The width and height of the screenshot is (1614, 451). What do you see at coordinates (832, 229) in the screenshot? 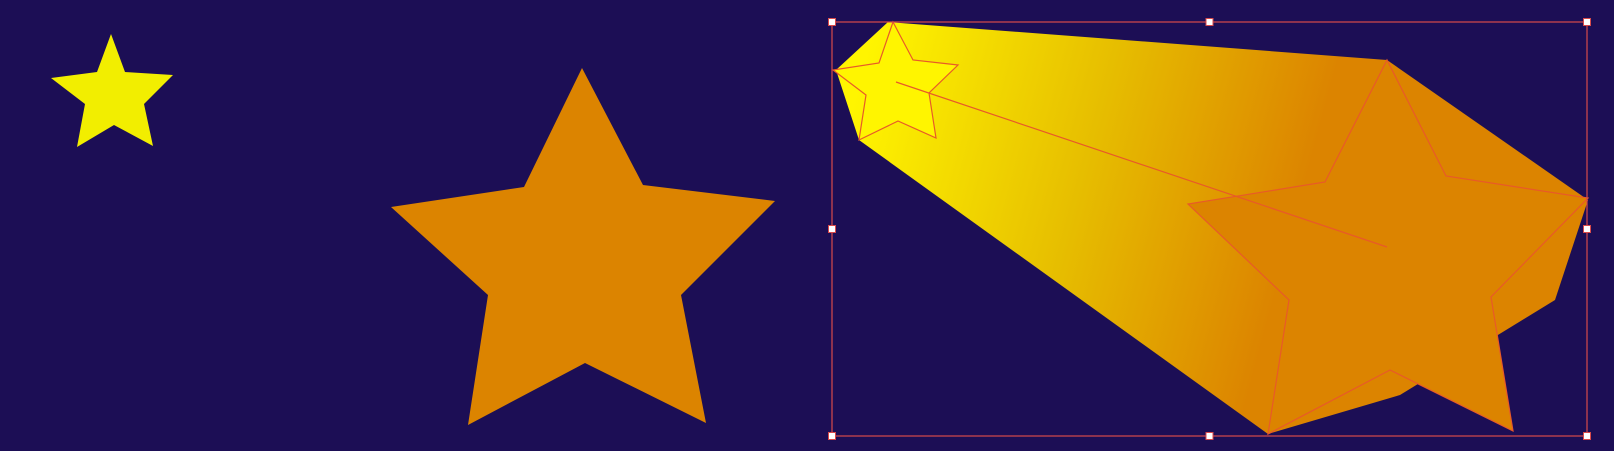
I see `handle-middle-left` at bounding box center [832, 229].